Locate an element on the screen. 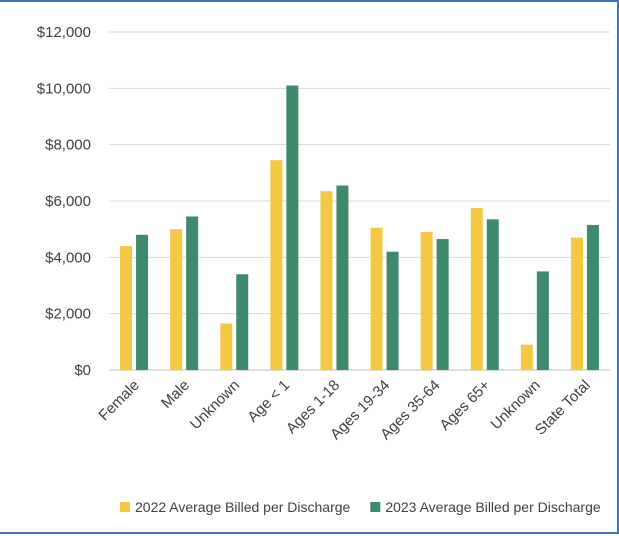 The height and width of the screenshot is (536, 619). y-axis-tick-labels: $0 $2,000 $4,000 $6,000 $8,000 $10,000 $12,000 is located at coordinates (64, 201).